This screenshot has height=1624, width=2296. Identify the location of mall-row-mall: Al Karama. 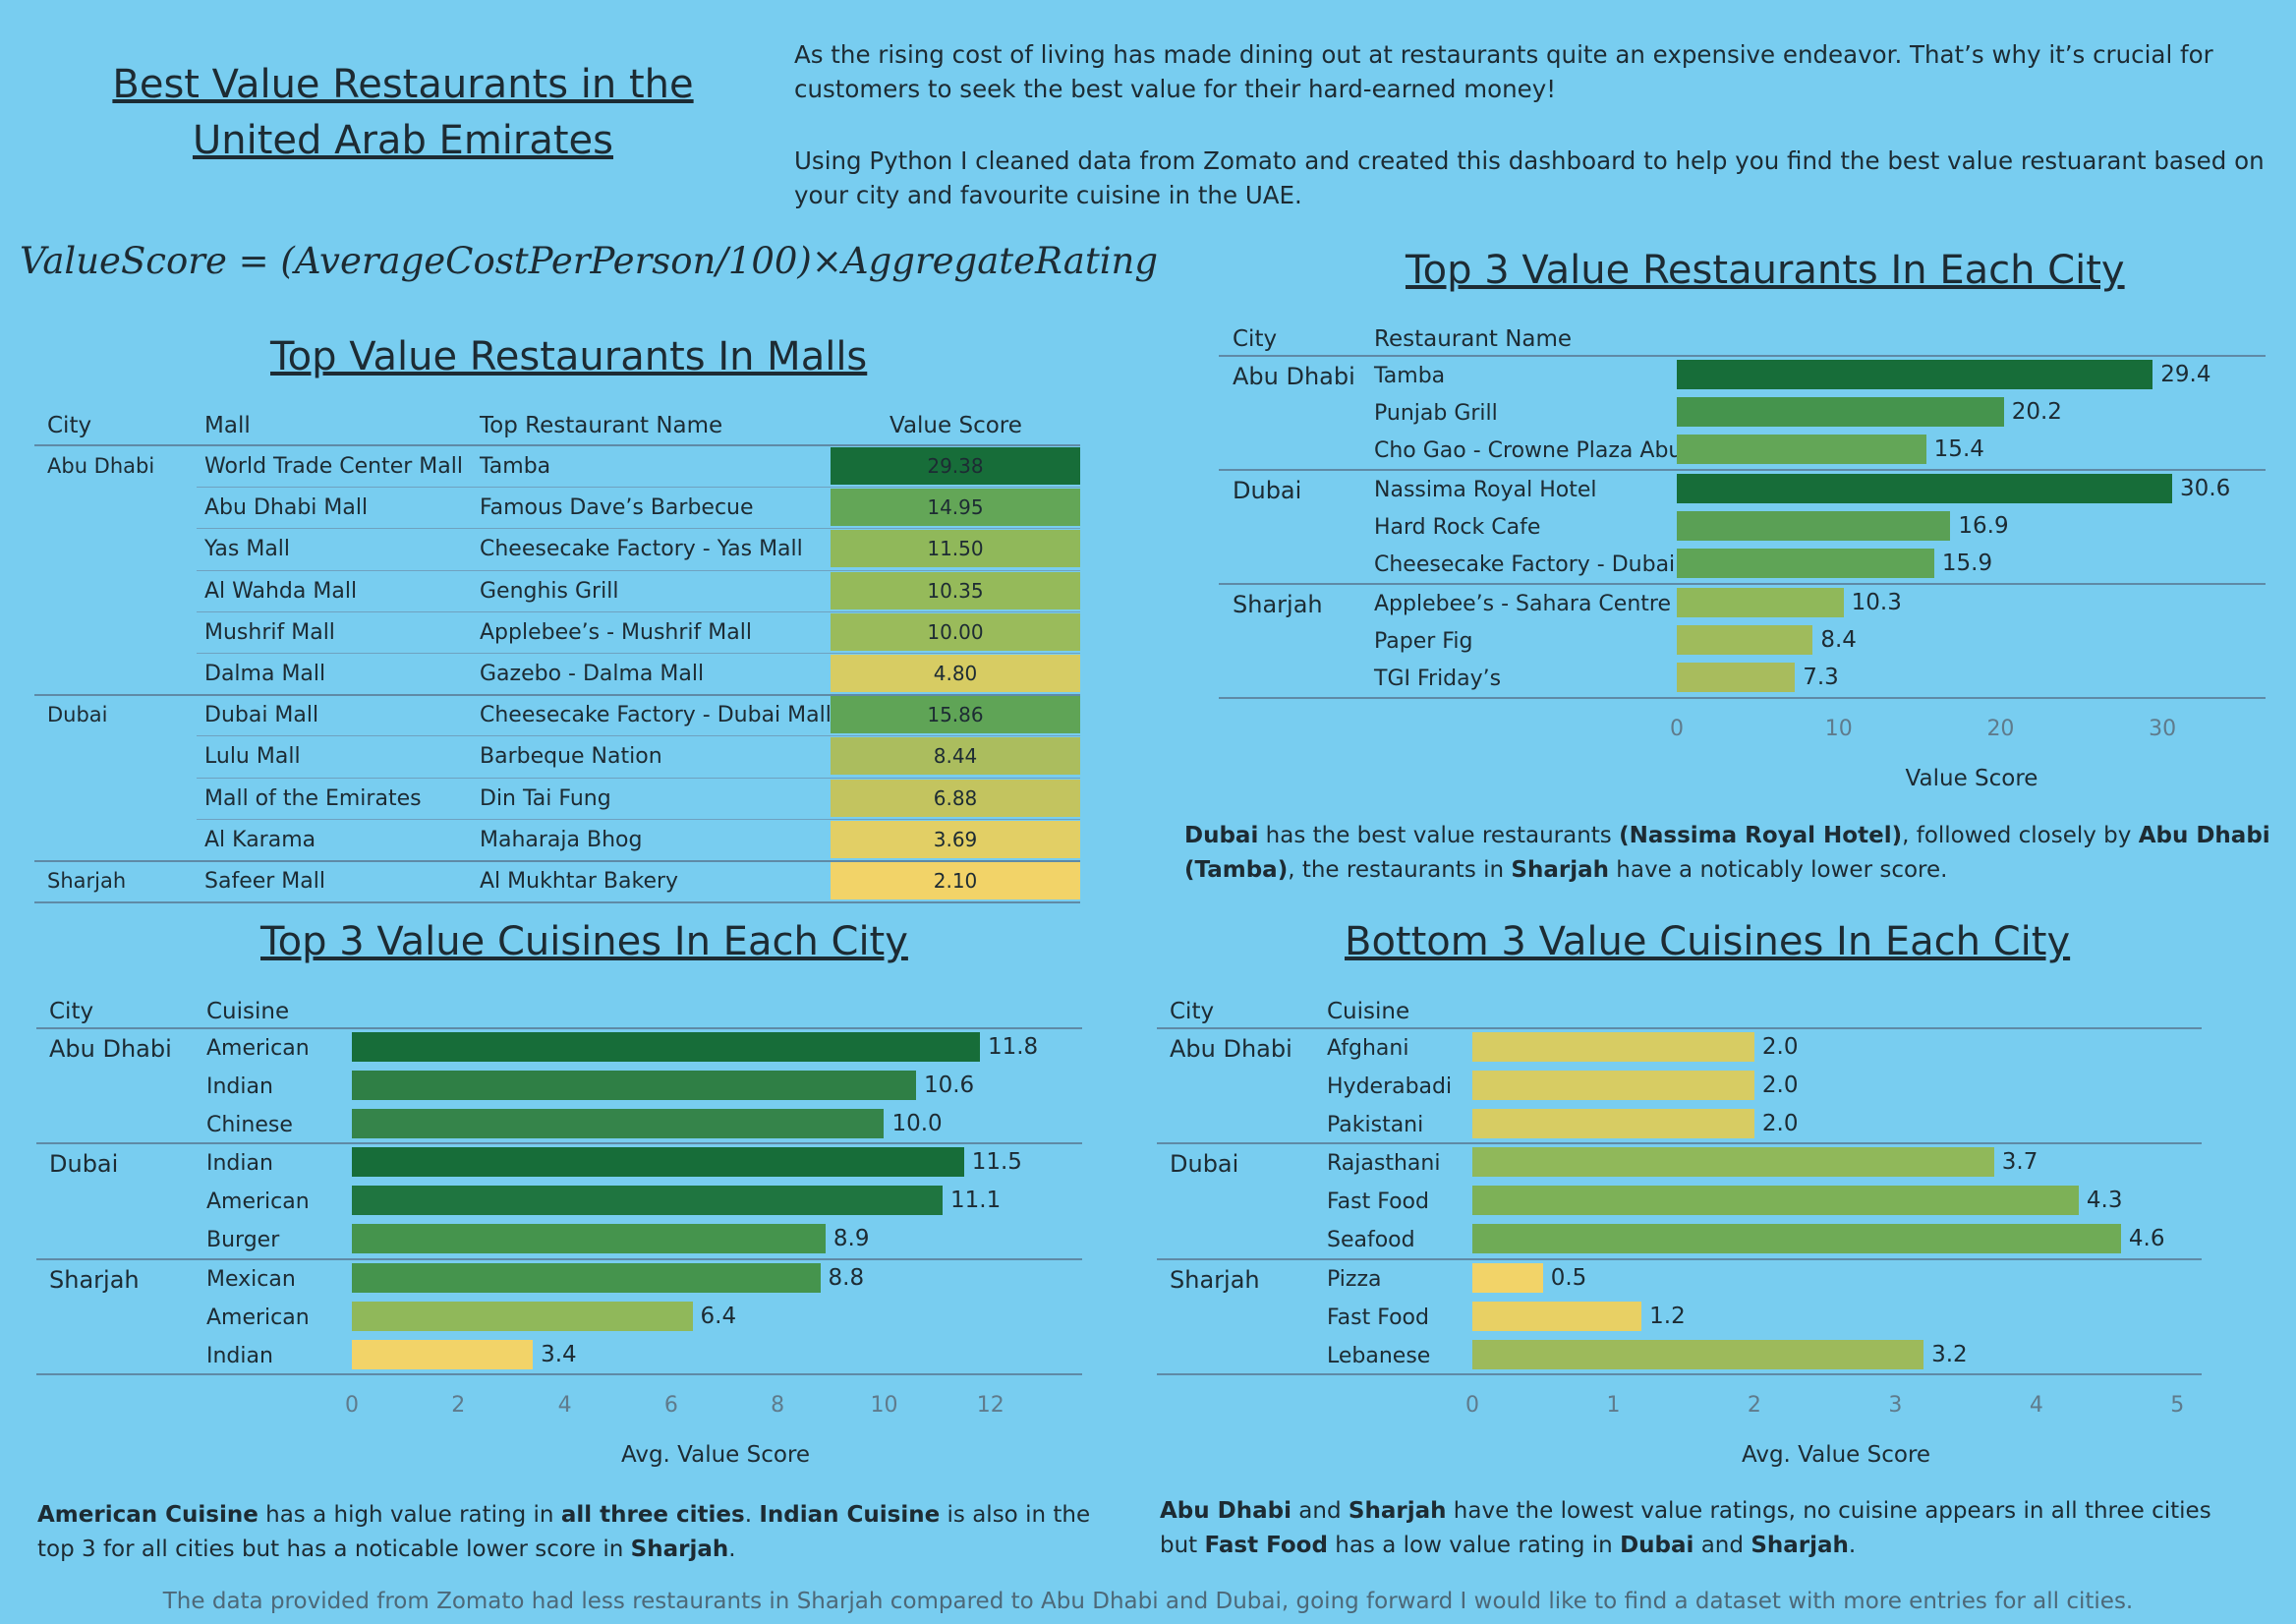
(260, 839).